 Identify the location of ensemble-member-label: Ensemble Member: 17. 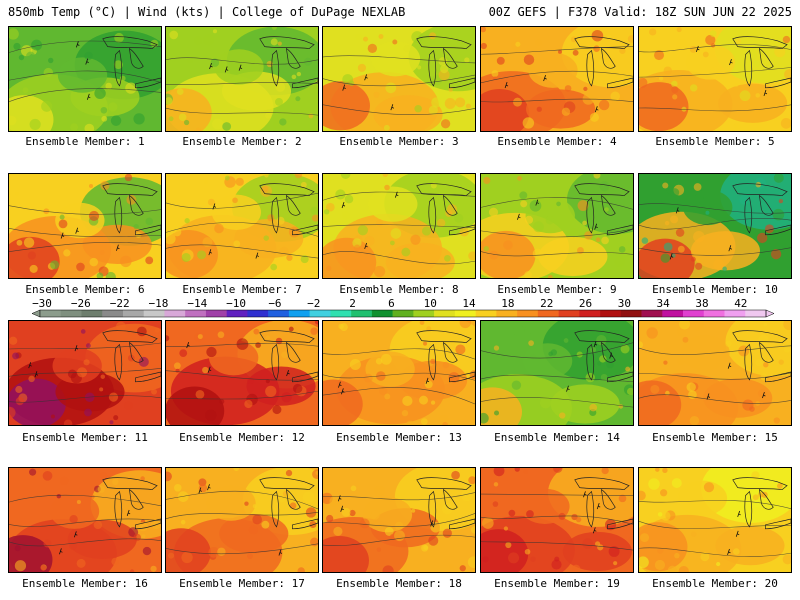
(242, 583).